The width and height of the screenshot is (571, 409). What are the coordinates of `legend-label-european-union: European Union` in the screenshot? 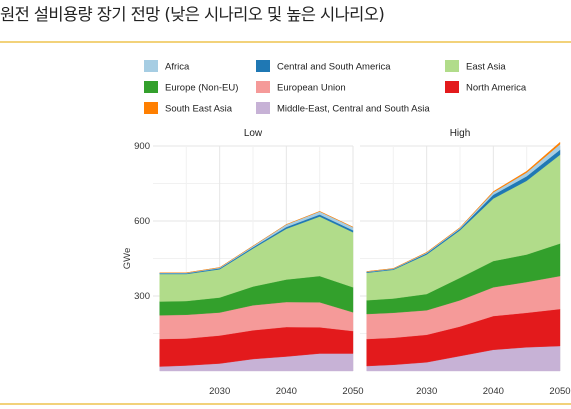 It's located at (311, 88).